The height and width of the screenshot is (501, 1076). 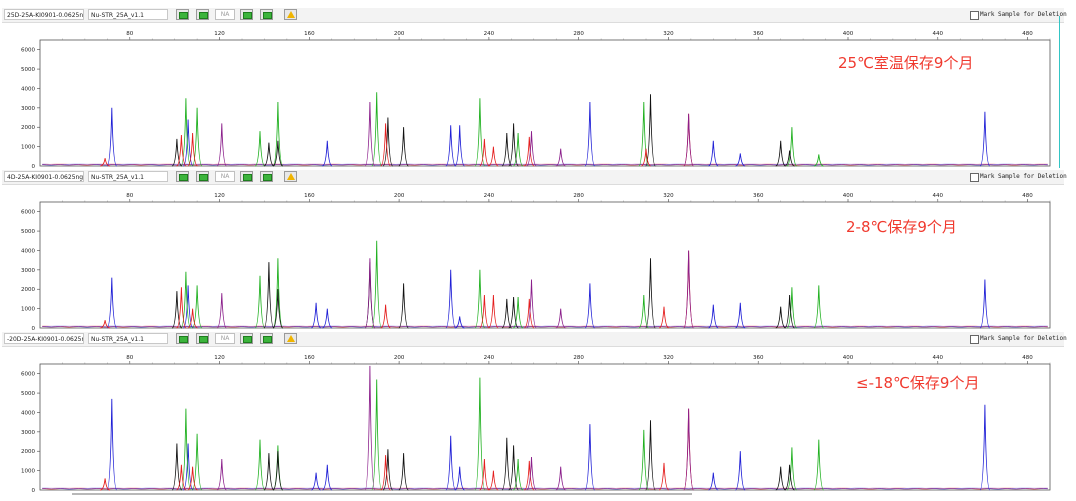 What do you see at coordinates (938, 34) in the screenshot?
I see `x-tick-label: 440` at bounding box center [938, 34].